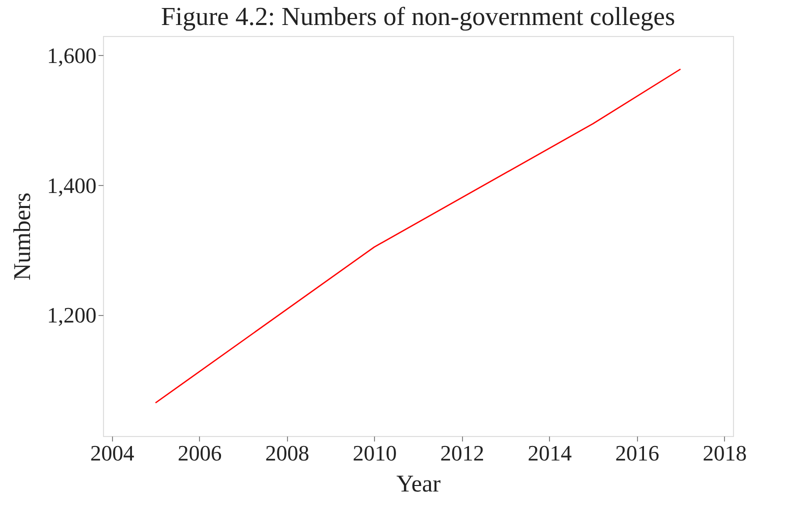 The width and height of the screenshot is (800, 532). Describe the element at coordinates (550, 453) in the screenshot. I see `x-tick-label: 2014` at that location.